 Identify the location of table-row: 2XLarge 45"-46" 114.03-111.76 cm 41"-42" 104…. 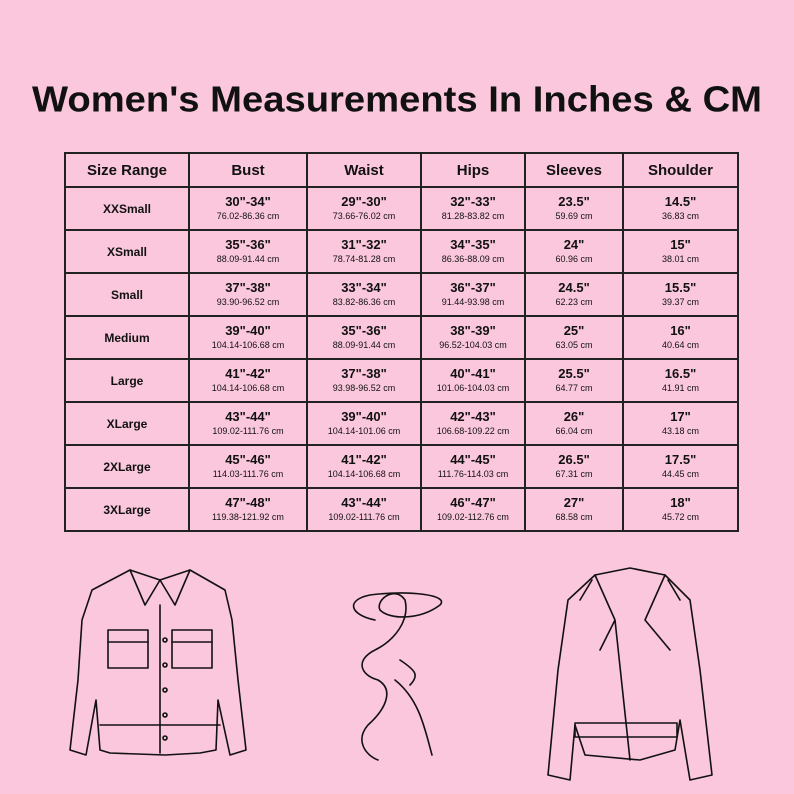
(401, 466).